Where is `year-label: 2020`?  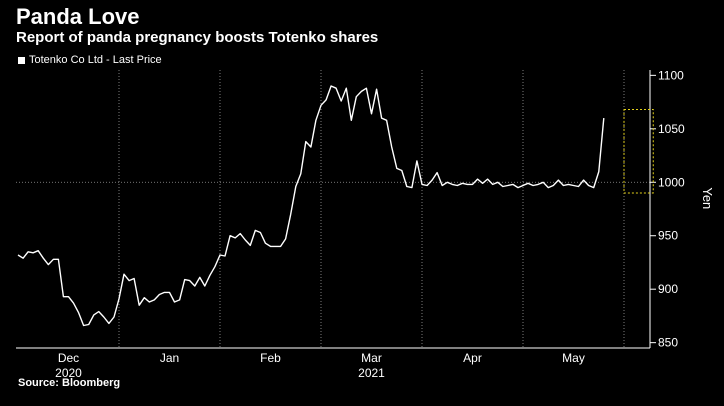 year-label: 2020 is located at coordinates (68, 373).